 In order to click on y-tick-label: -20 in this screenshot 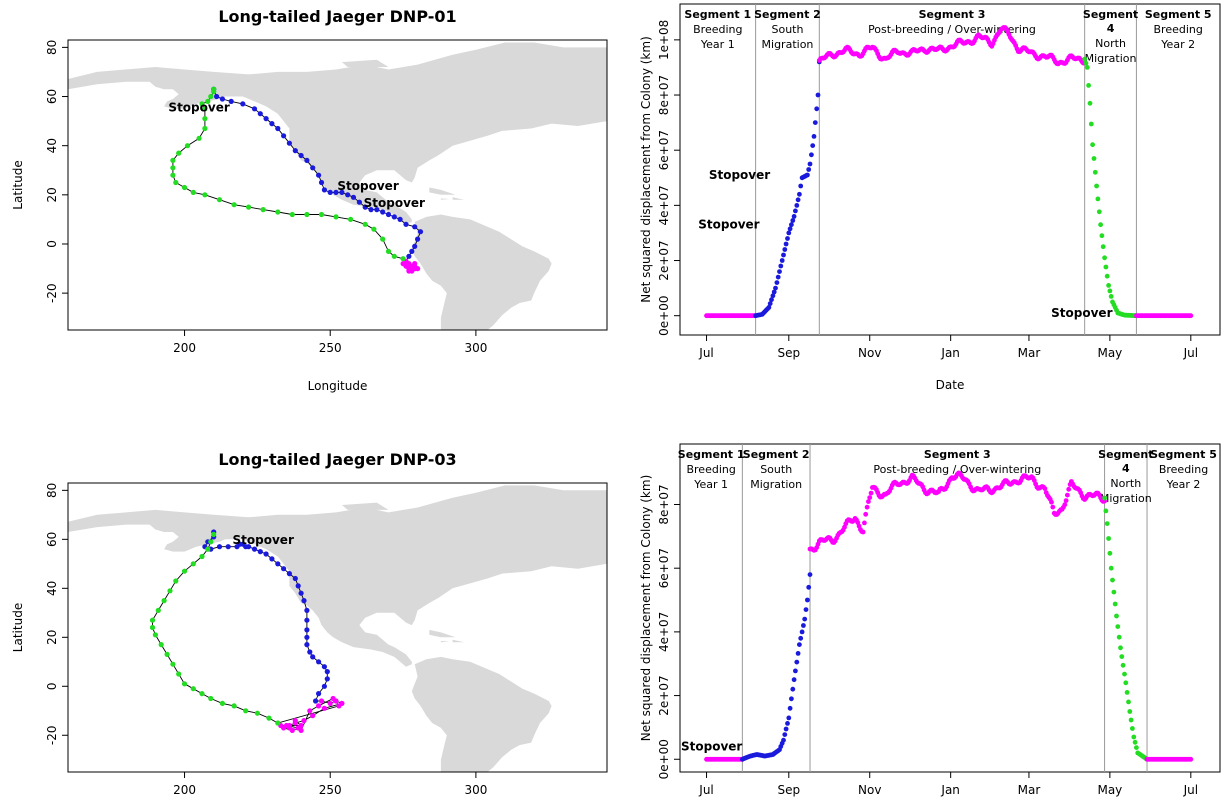, I will do `click(52, 735)`.